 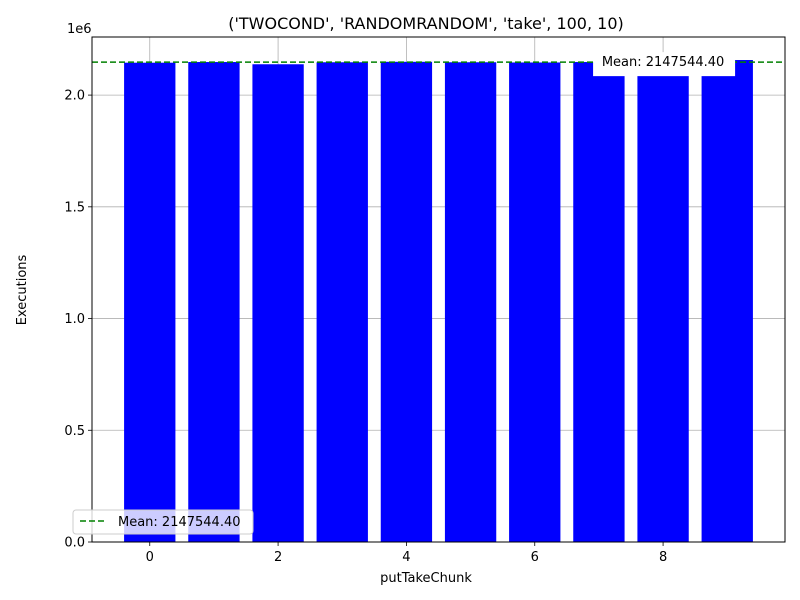 I want to click on y-axis-label: Executions, so click(x=22, y=289).